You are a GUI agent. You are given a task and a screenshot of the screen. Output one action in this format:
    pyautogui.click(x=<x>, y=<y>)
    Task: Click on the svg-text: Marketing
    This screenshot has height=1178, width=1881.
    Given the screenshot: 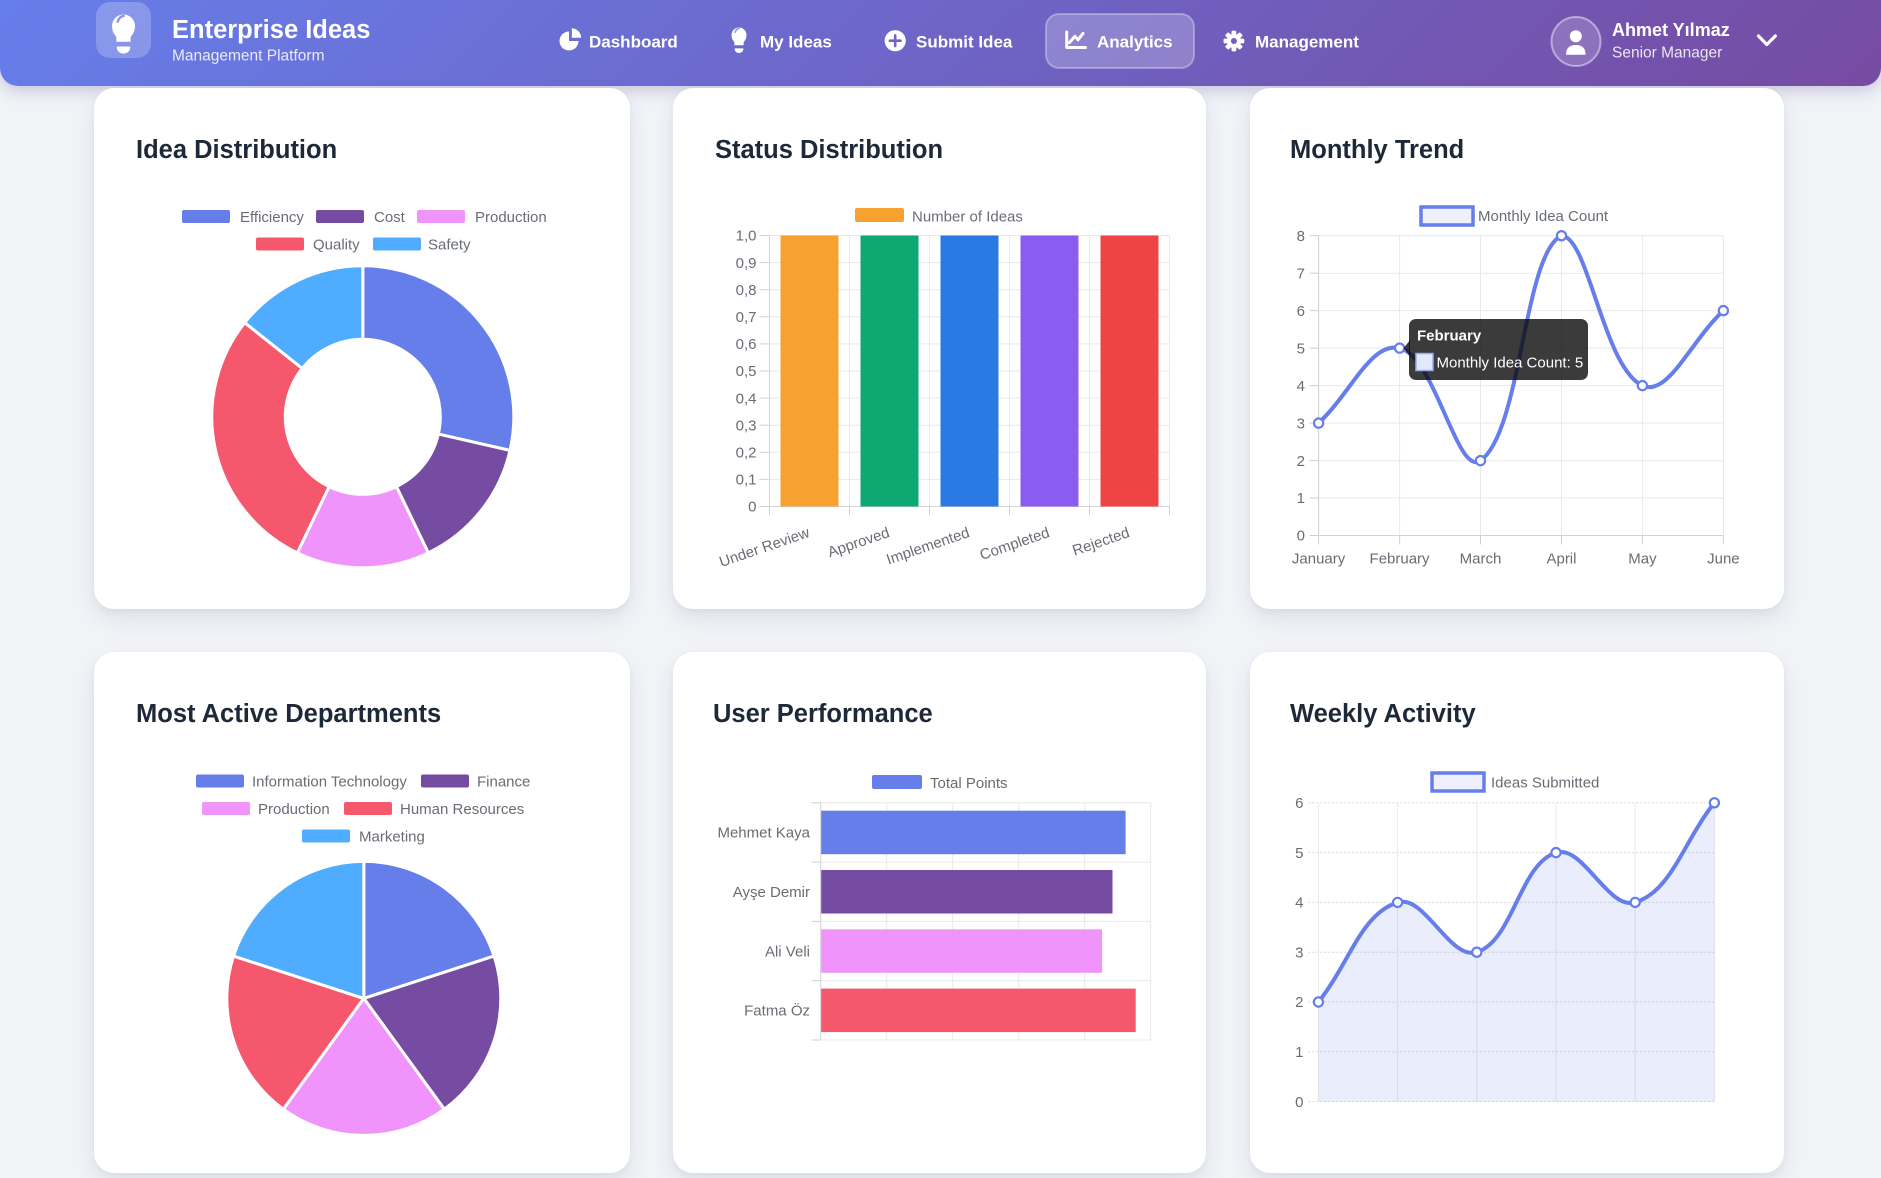 What is the action you would take?
    pyautogui.click(x=392, y=837)
    